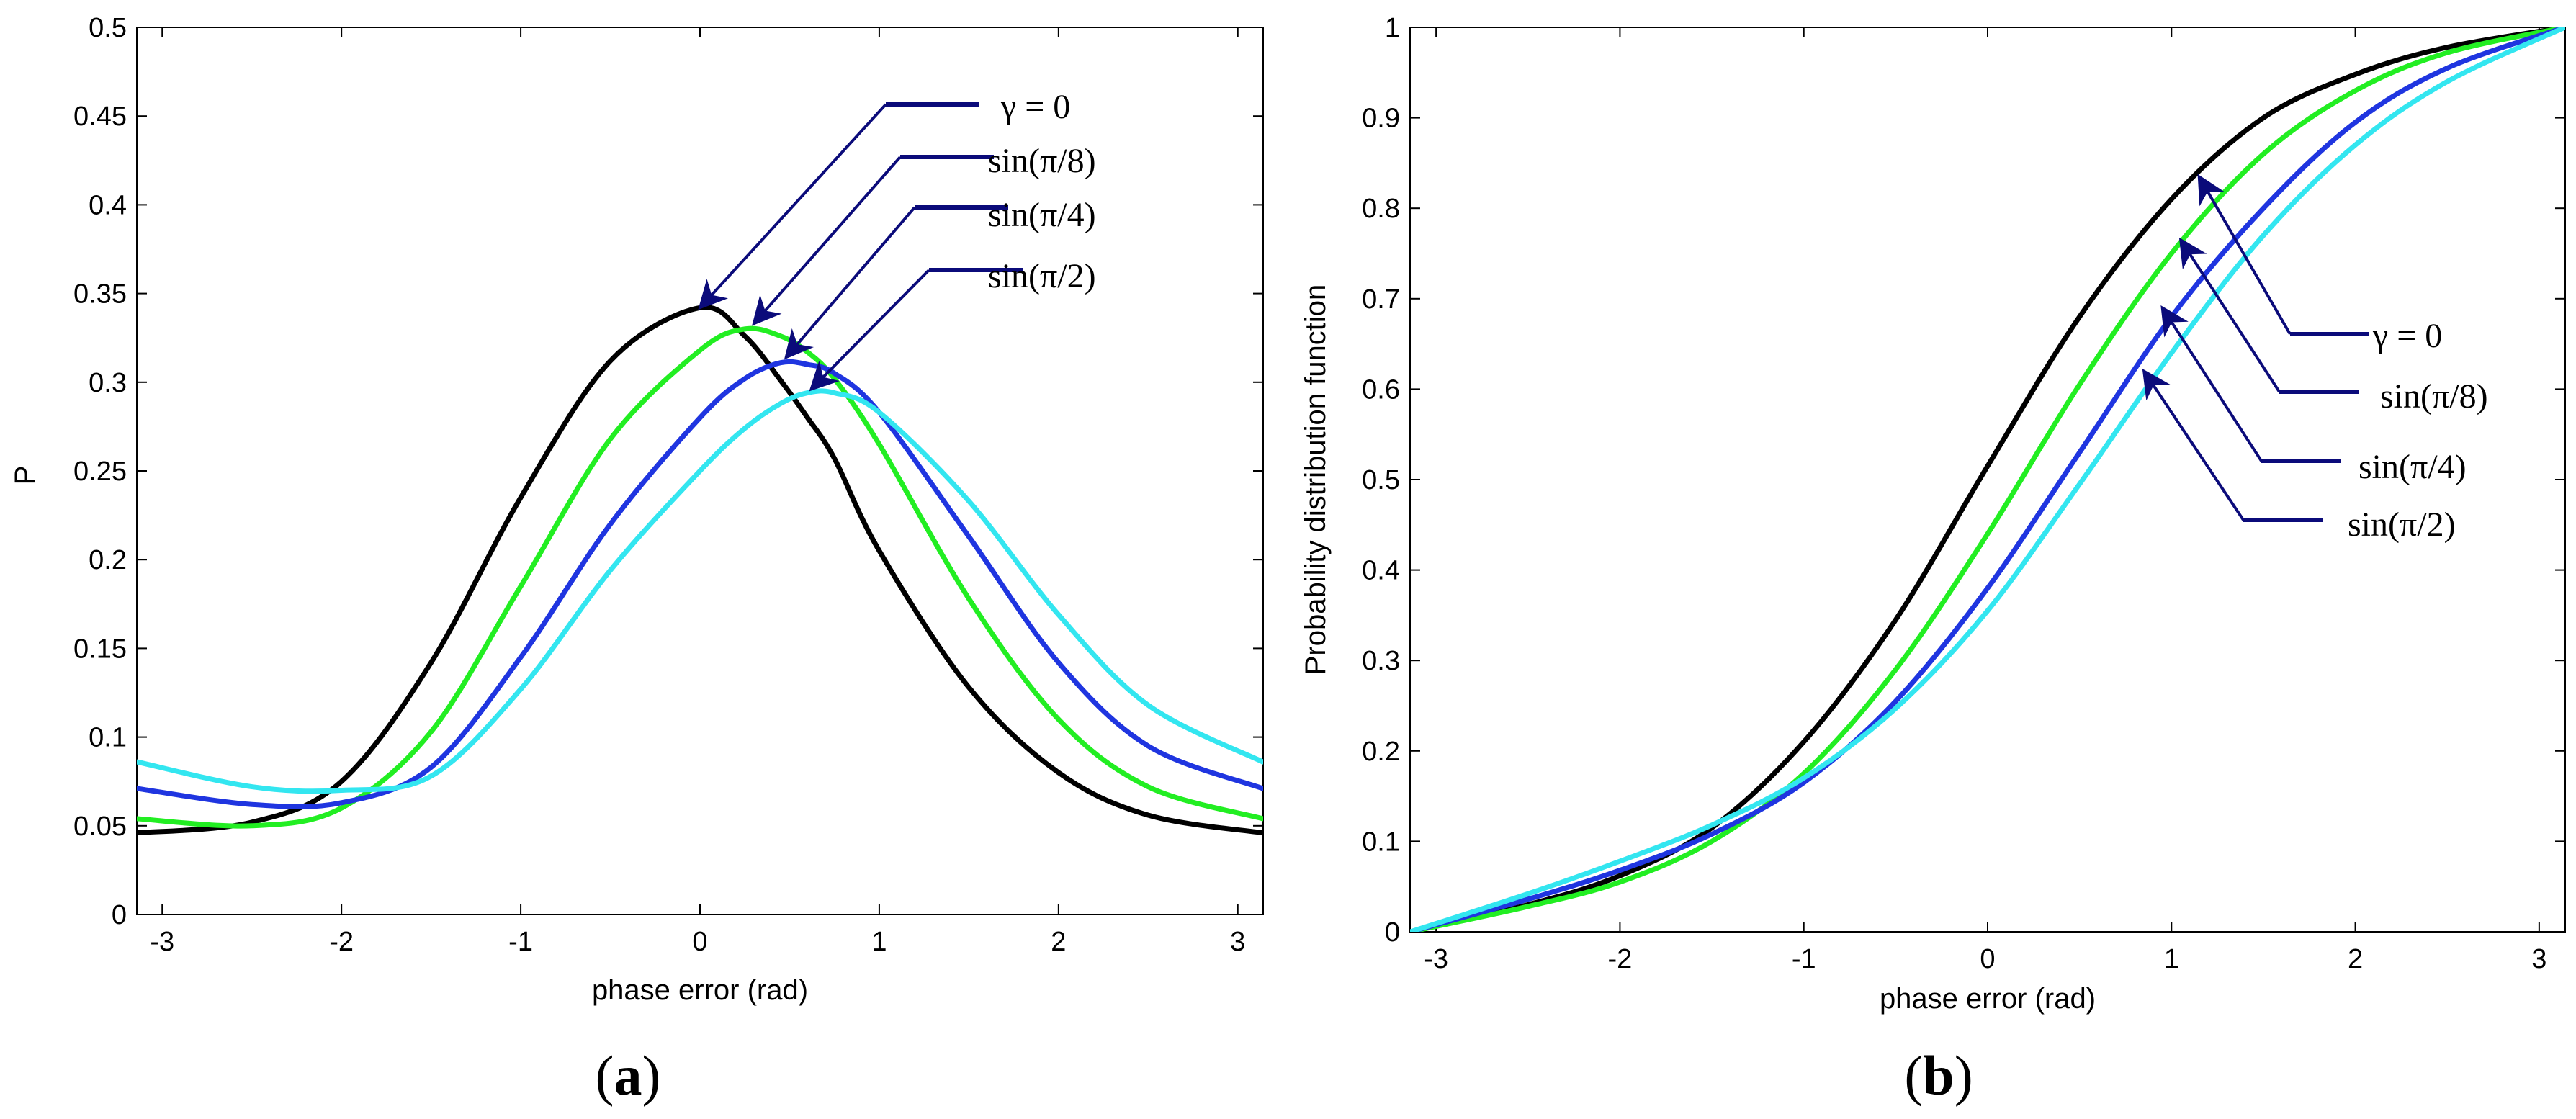  What do you see at coordinates (162, 942) in the screenshot?
I see `panel-a-xtick-label: -3` at bounding box center [162, 942].